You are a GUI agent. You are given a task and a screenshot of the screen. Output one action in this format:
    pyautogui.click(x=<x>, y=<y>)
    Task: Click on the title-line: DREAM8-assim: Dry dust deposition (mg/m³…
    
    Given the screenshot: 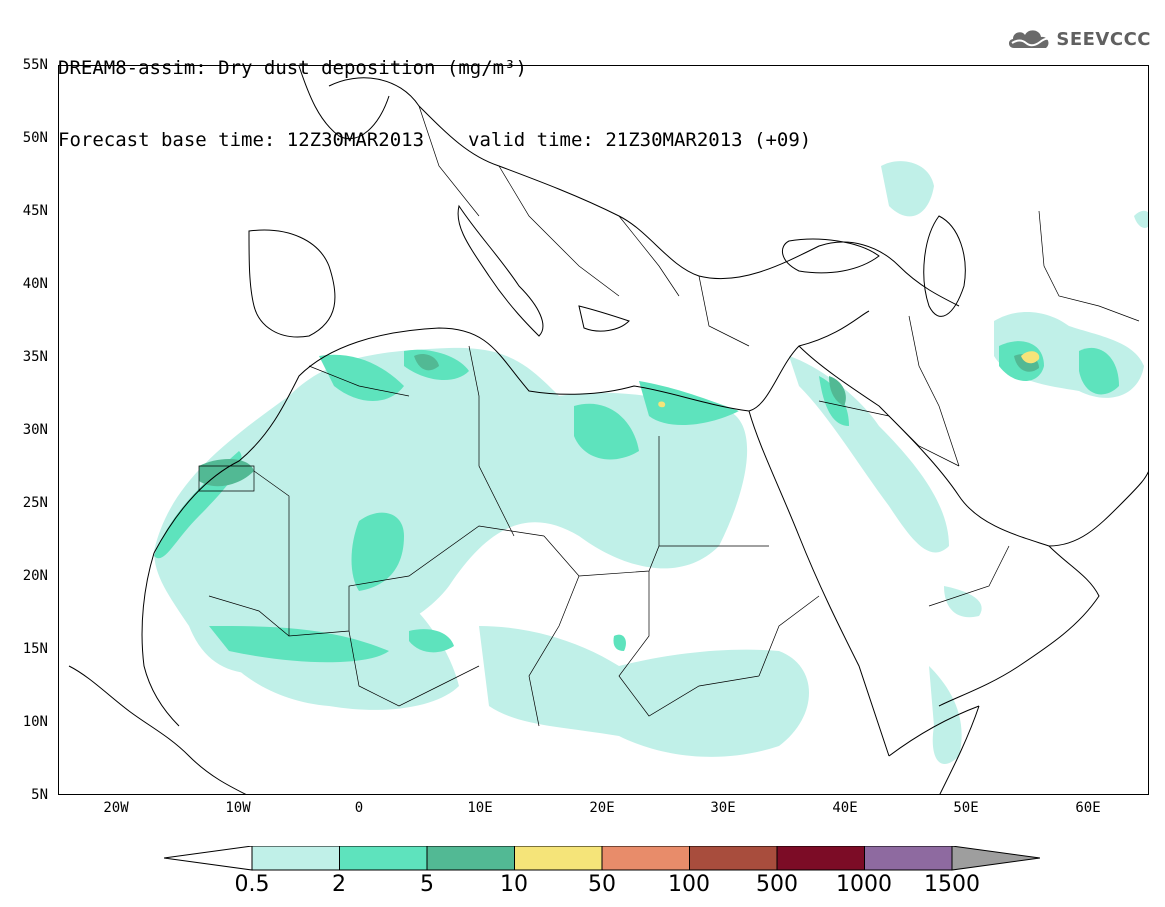 What is the action you would take?
    pyautogui.click(x=292, y=68)
    